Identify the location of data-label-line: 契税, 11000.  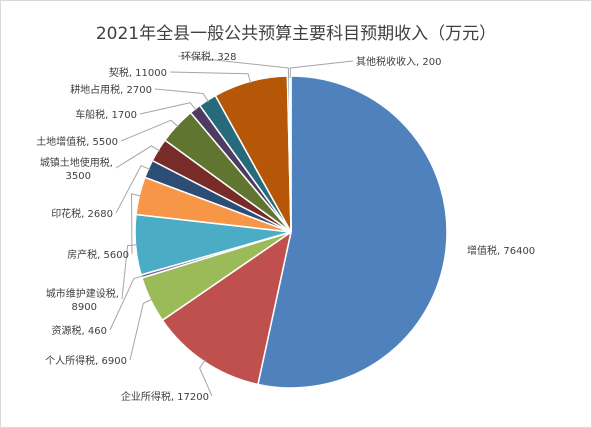
(138, 72).